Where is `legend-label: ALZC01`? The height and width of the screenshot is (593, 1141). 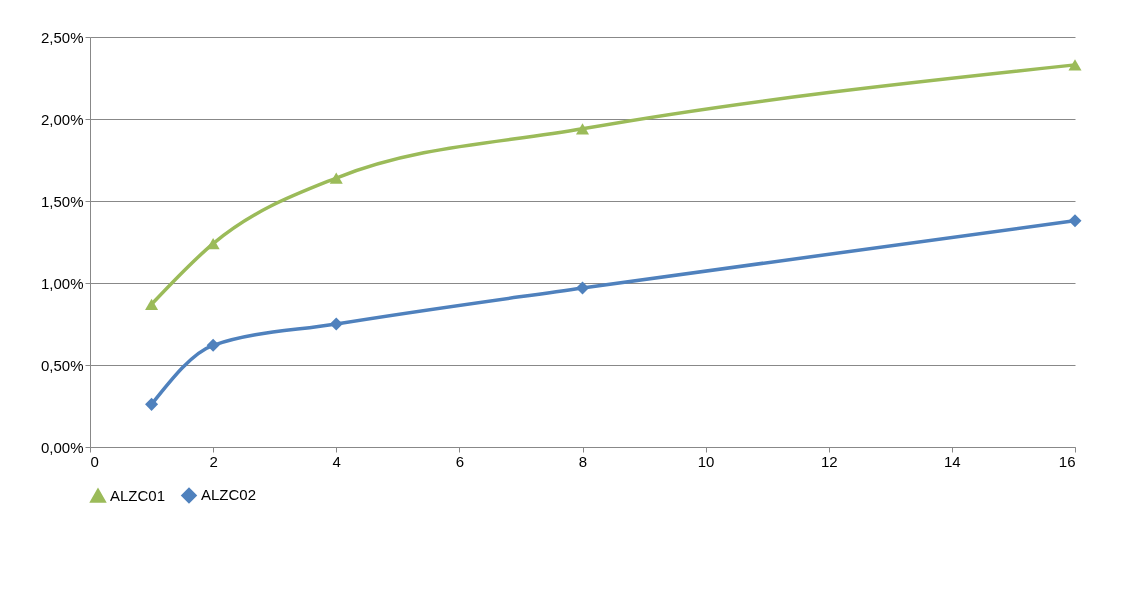
legend-label: ALZC01 is located at coordinates (138, 495).